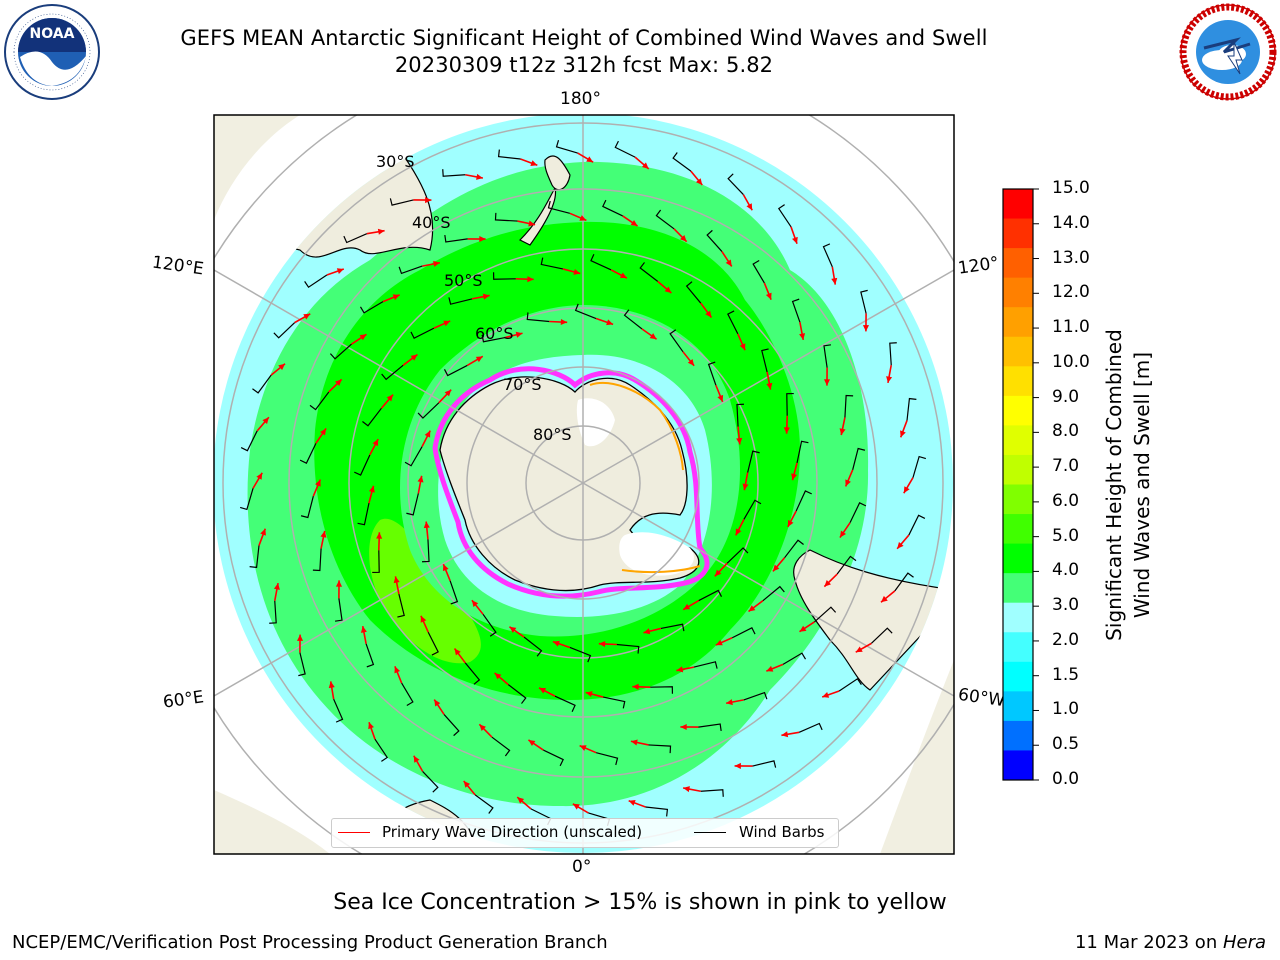  What do you see at coordinates (1142, 485) in the screenshot?
I see `colorbar-label-line2: Wind Waves and Swell [m]` at bounding box center [1142, 485].